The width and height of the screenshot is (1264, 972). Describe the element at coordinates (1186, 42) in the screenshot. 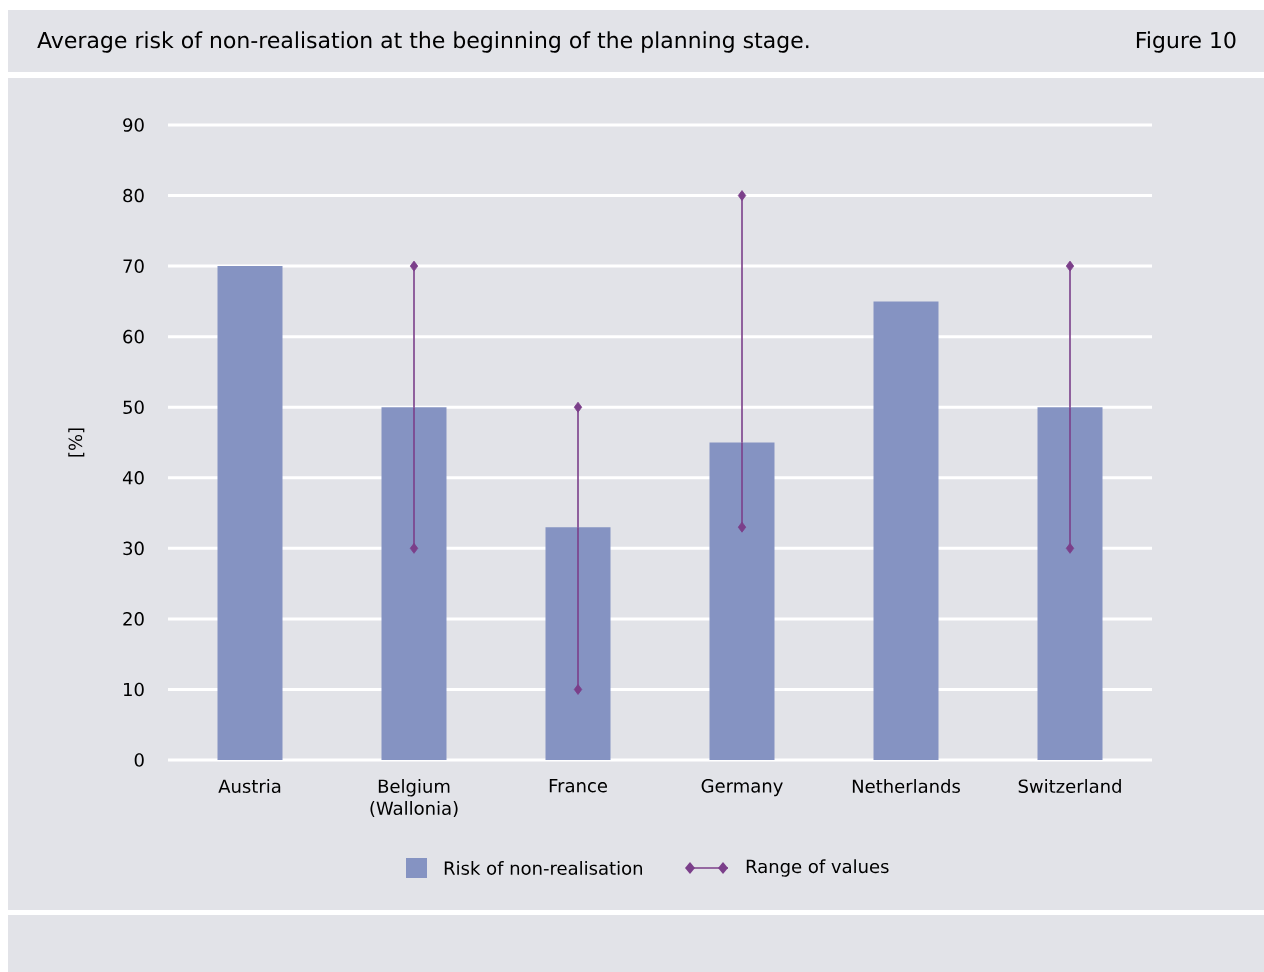

I see `caption: Figure 10` at that location.